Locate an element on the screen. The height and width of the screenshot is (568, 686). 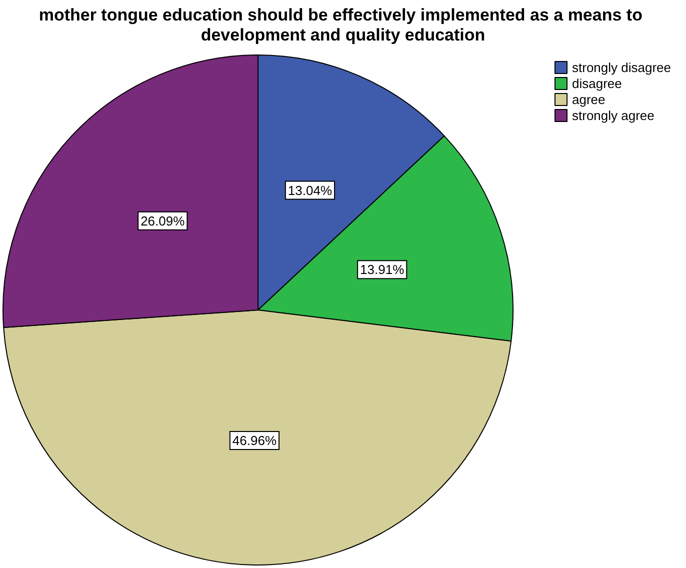
data-label: 26.09% is located at coordinates (163, 220).